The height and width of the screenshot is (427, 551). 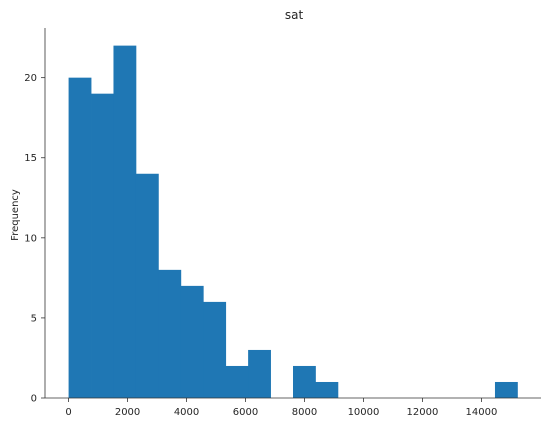 I want to click on chart-title: sat, so click(x=294, y=15).